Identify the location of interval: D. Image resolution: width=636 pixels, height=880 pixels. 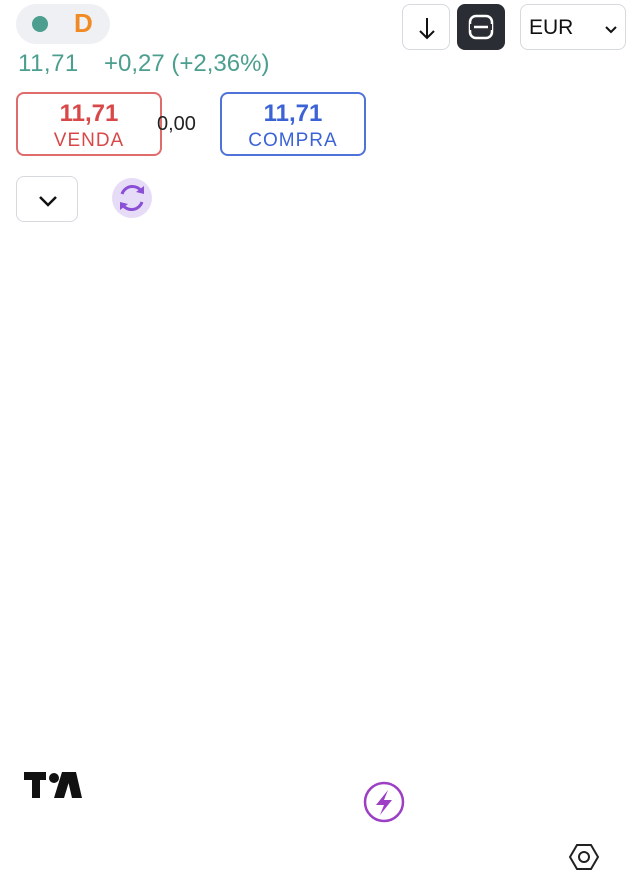
(83, 23).